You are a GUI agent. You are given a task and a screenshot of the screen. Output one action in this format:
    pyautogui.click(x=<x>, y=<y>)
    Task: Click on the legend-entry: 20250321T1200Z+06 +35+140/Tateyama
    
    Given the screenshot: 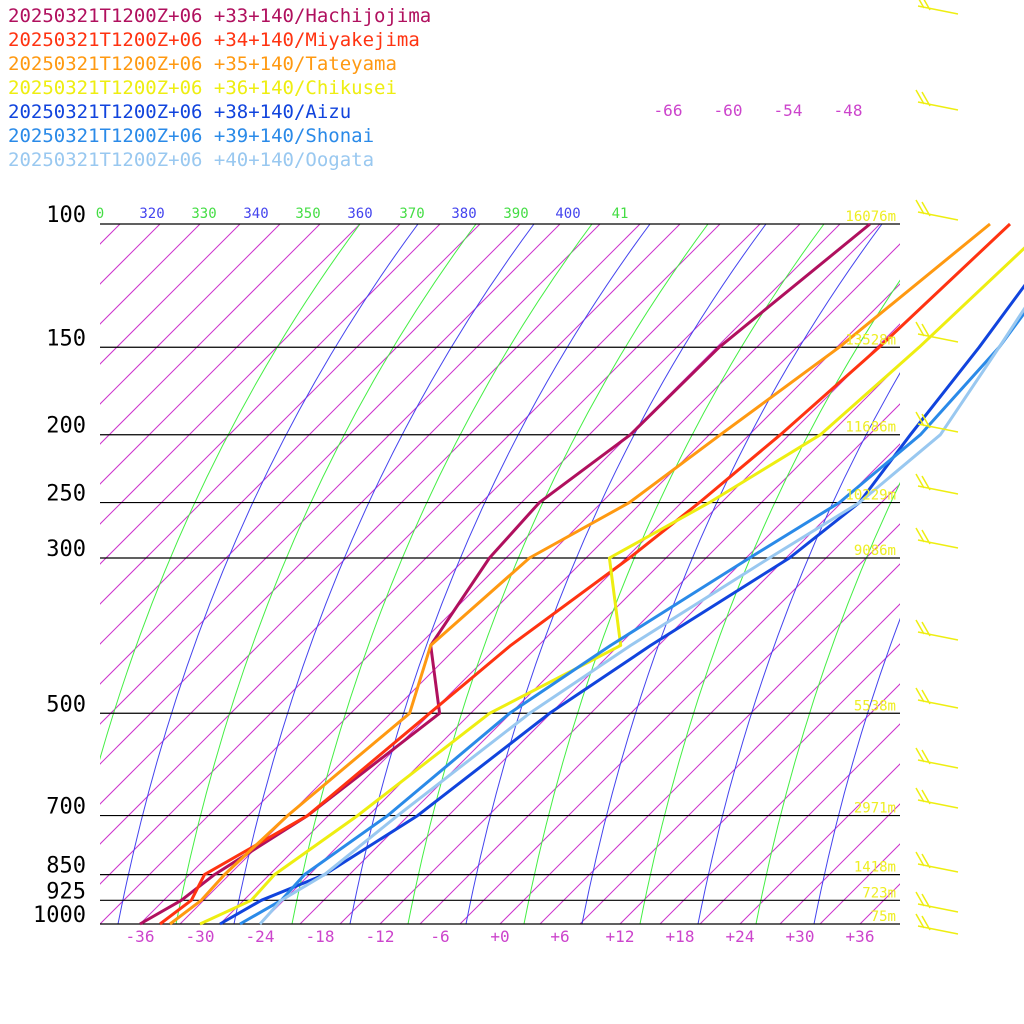 What is the action you would take?
    pyautogui.click(x=202, y=64)
    